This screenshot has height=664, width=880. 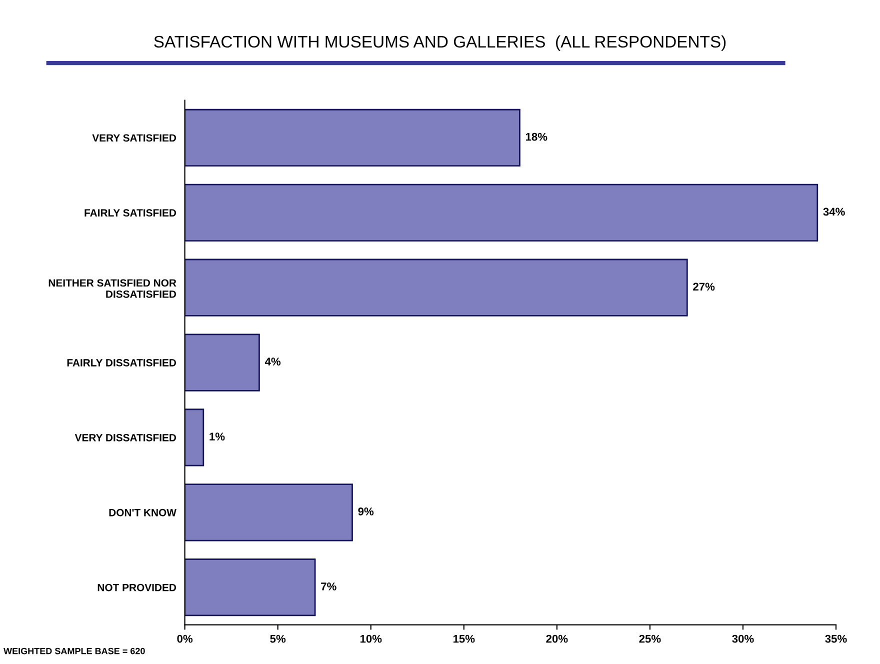 I want to click on x-tick-label: 15%, so click(x=464, y=638).